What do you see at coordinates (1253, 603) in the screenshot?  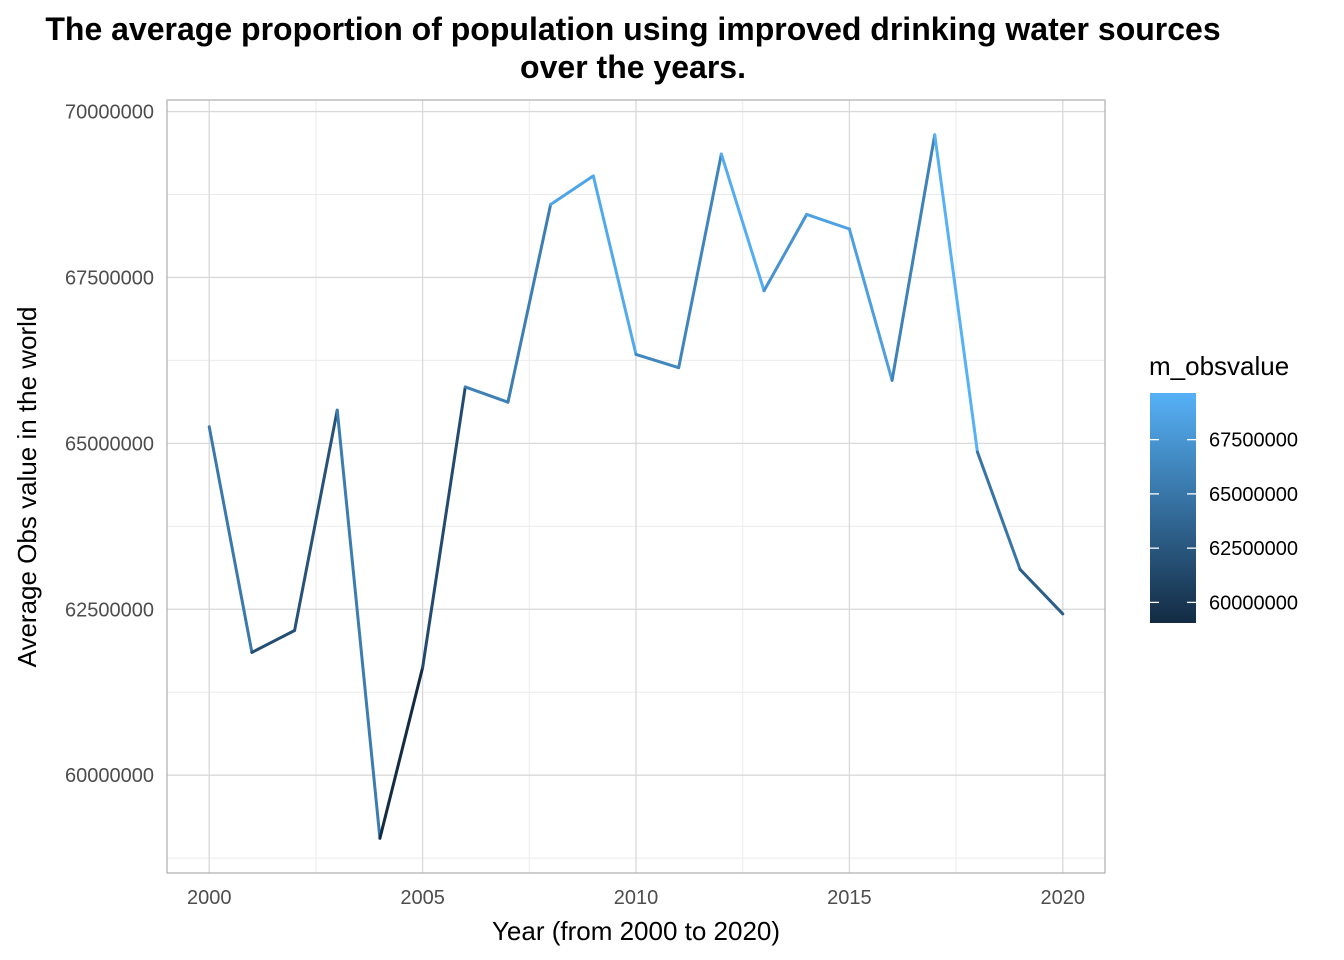 I see `legend-tick-label: 60000000` at bounding box center [1253, 603].